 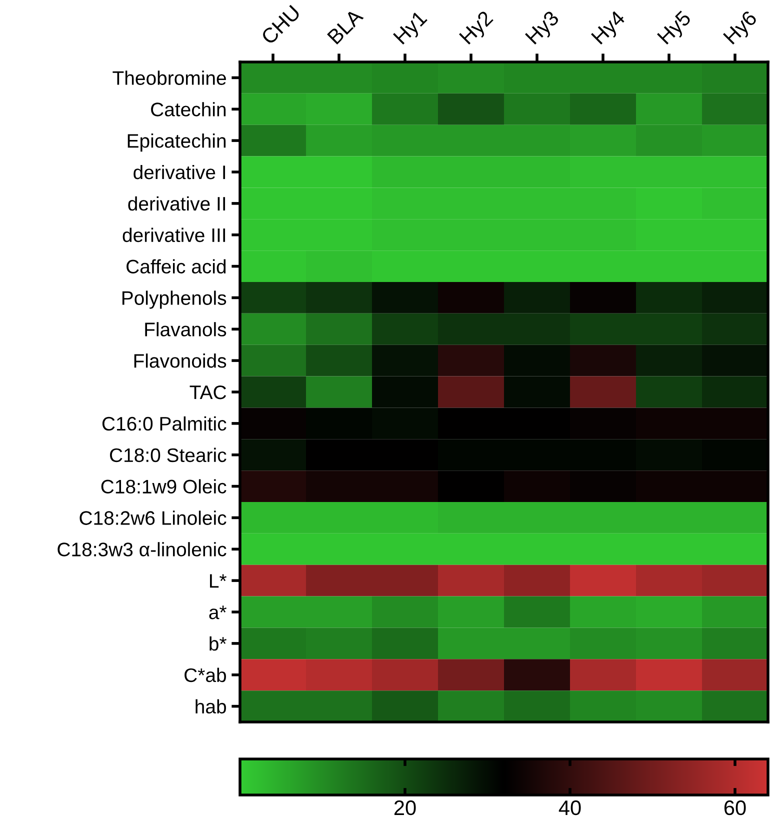 I want to click on x-tick-label: Hy6, so click(x=741, y=29).